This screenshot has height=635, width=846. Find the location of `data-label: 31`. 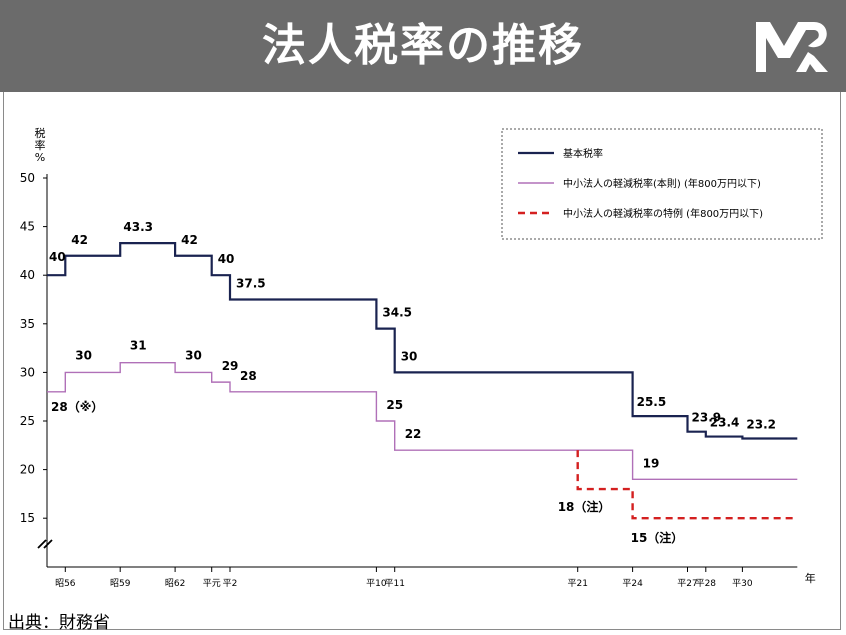

data-label: 31 is located at coordinates (138, 346).